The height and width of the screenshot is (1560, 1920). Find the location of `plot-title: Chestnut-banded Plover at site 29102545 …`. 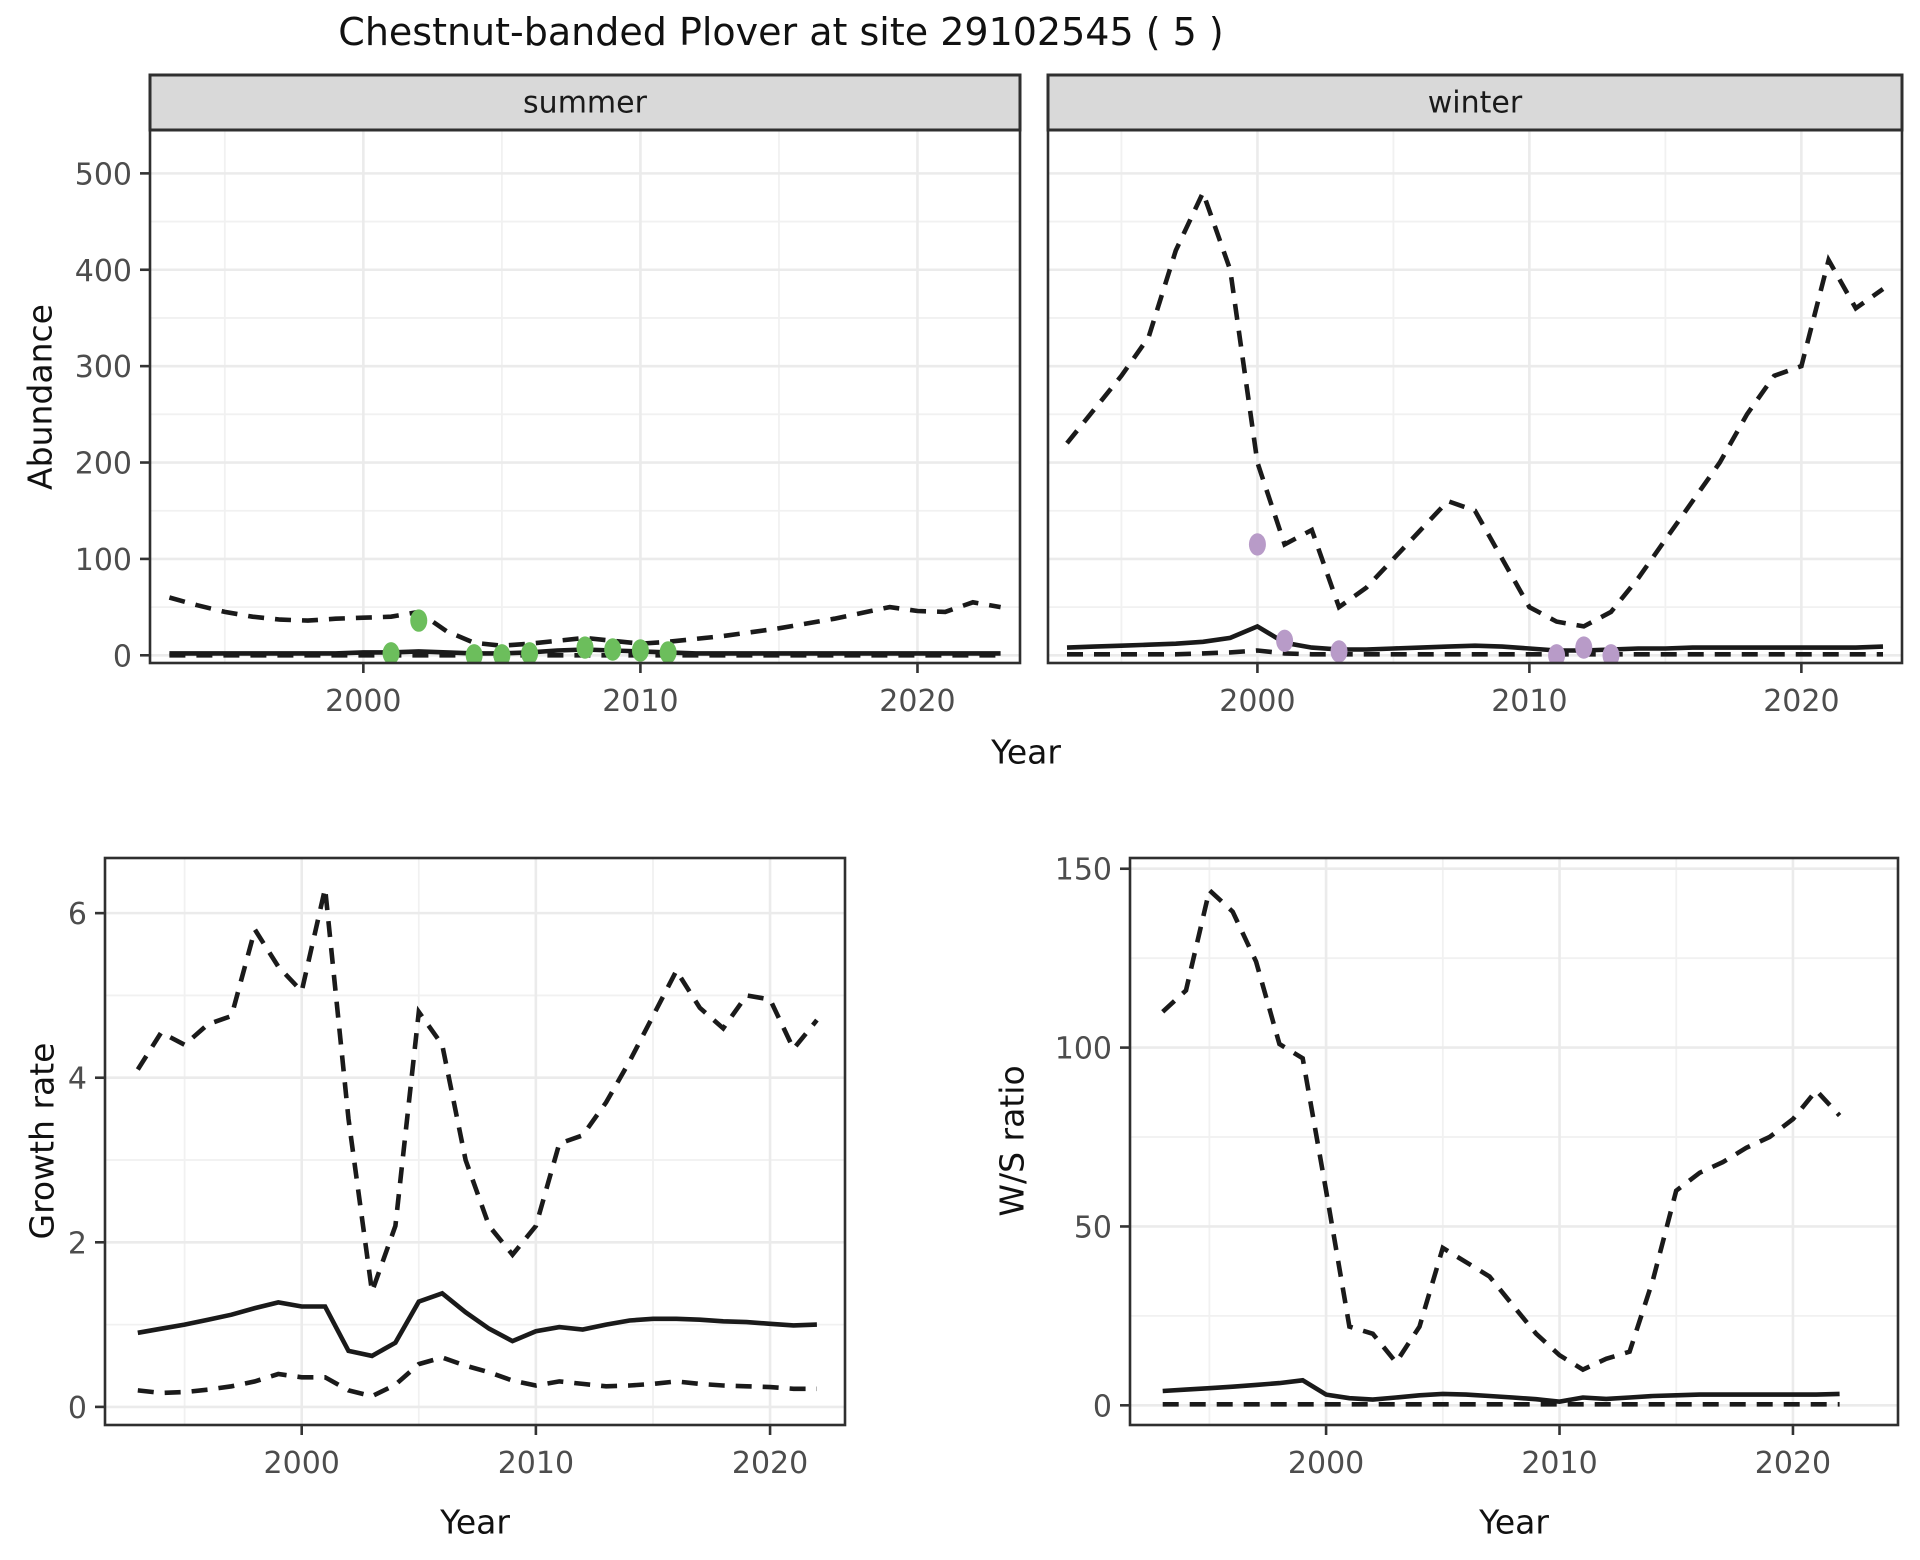

plot-title: Chestnut-banded Plover at site 29102545 … is located at coordinates (781, 32).